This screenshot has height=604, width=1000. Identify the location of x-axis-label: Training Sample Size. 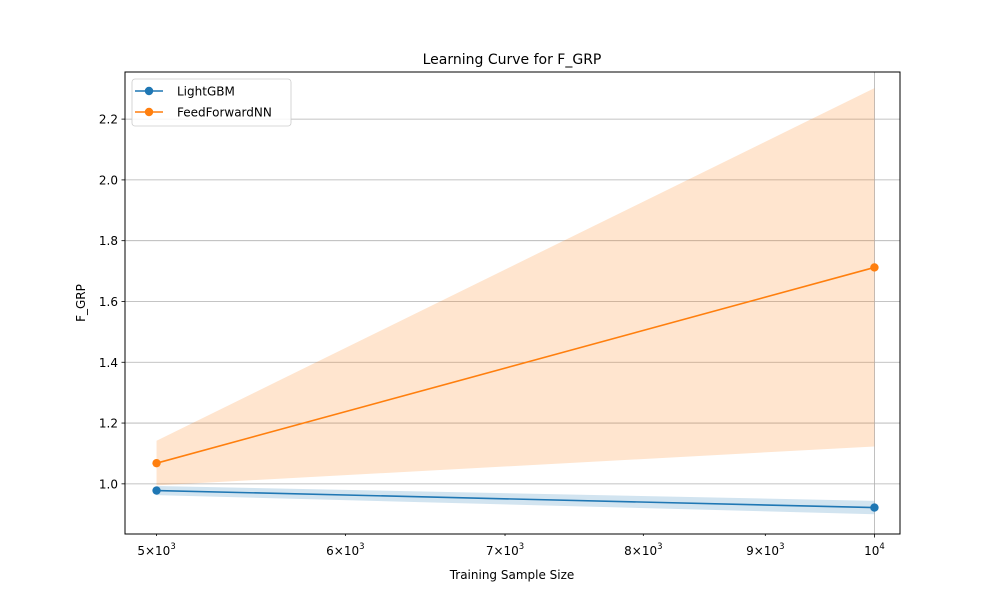
(512, 575).